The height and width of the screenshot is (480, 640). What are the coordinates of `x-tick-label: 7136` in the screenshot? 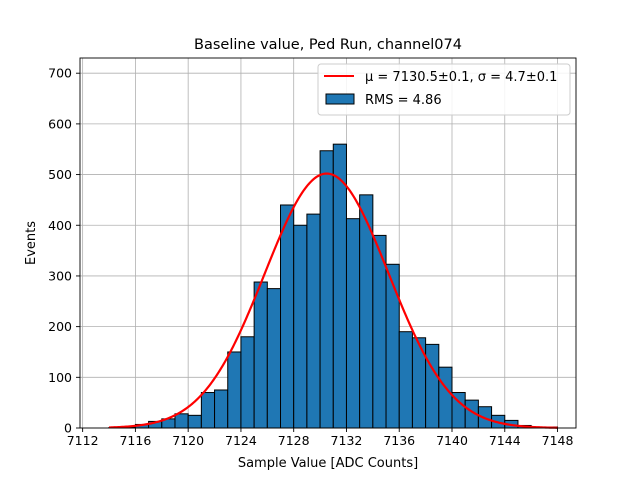 It's located at (399, 440).